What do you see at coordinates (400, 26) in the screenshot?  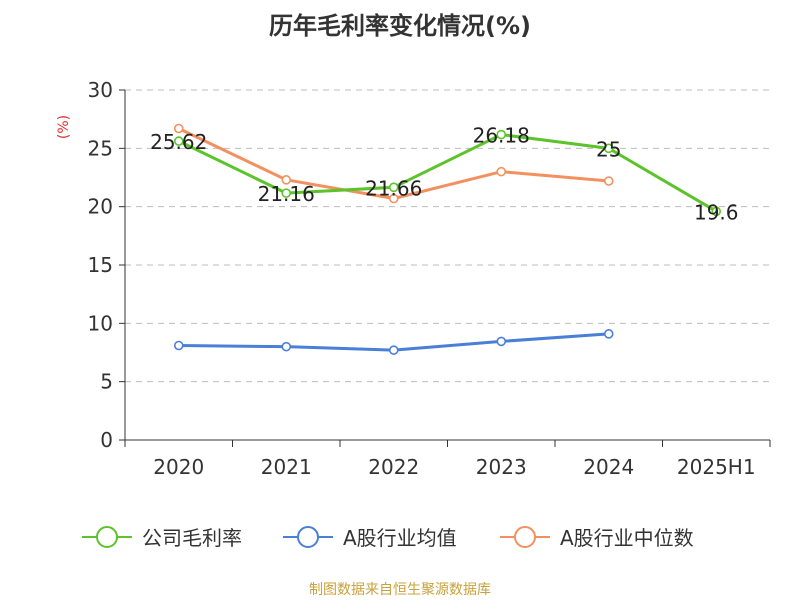 I see `chart-title: 历年毛利率变化情况(%)` at bounding box center [400, 26].